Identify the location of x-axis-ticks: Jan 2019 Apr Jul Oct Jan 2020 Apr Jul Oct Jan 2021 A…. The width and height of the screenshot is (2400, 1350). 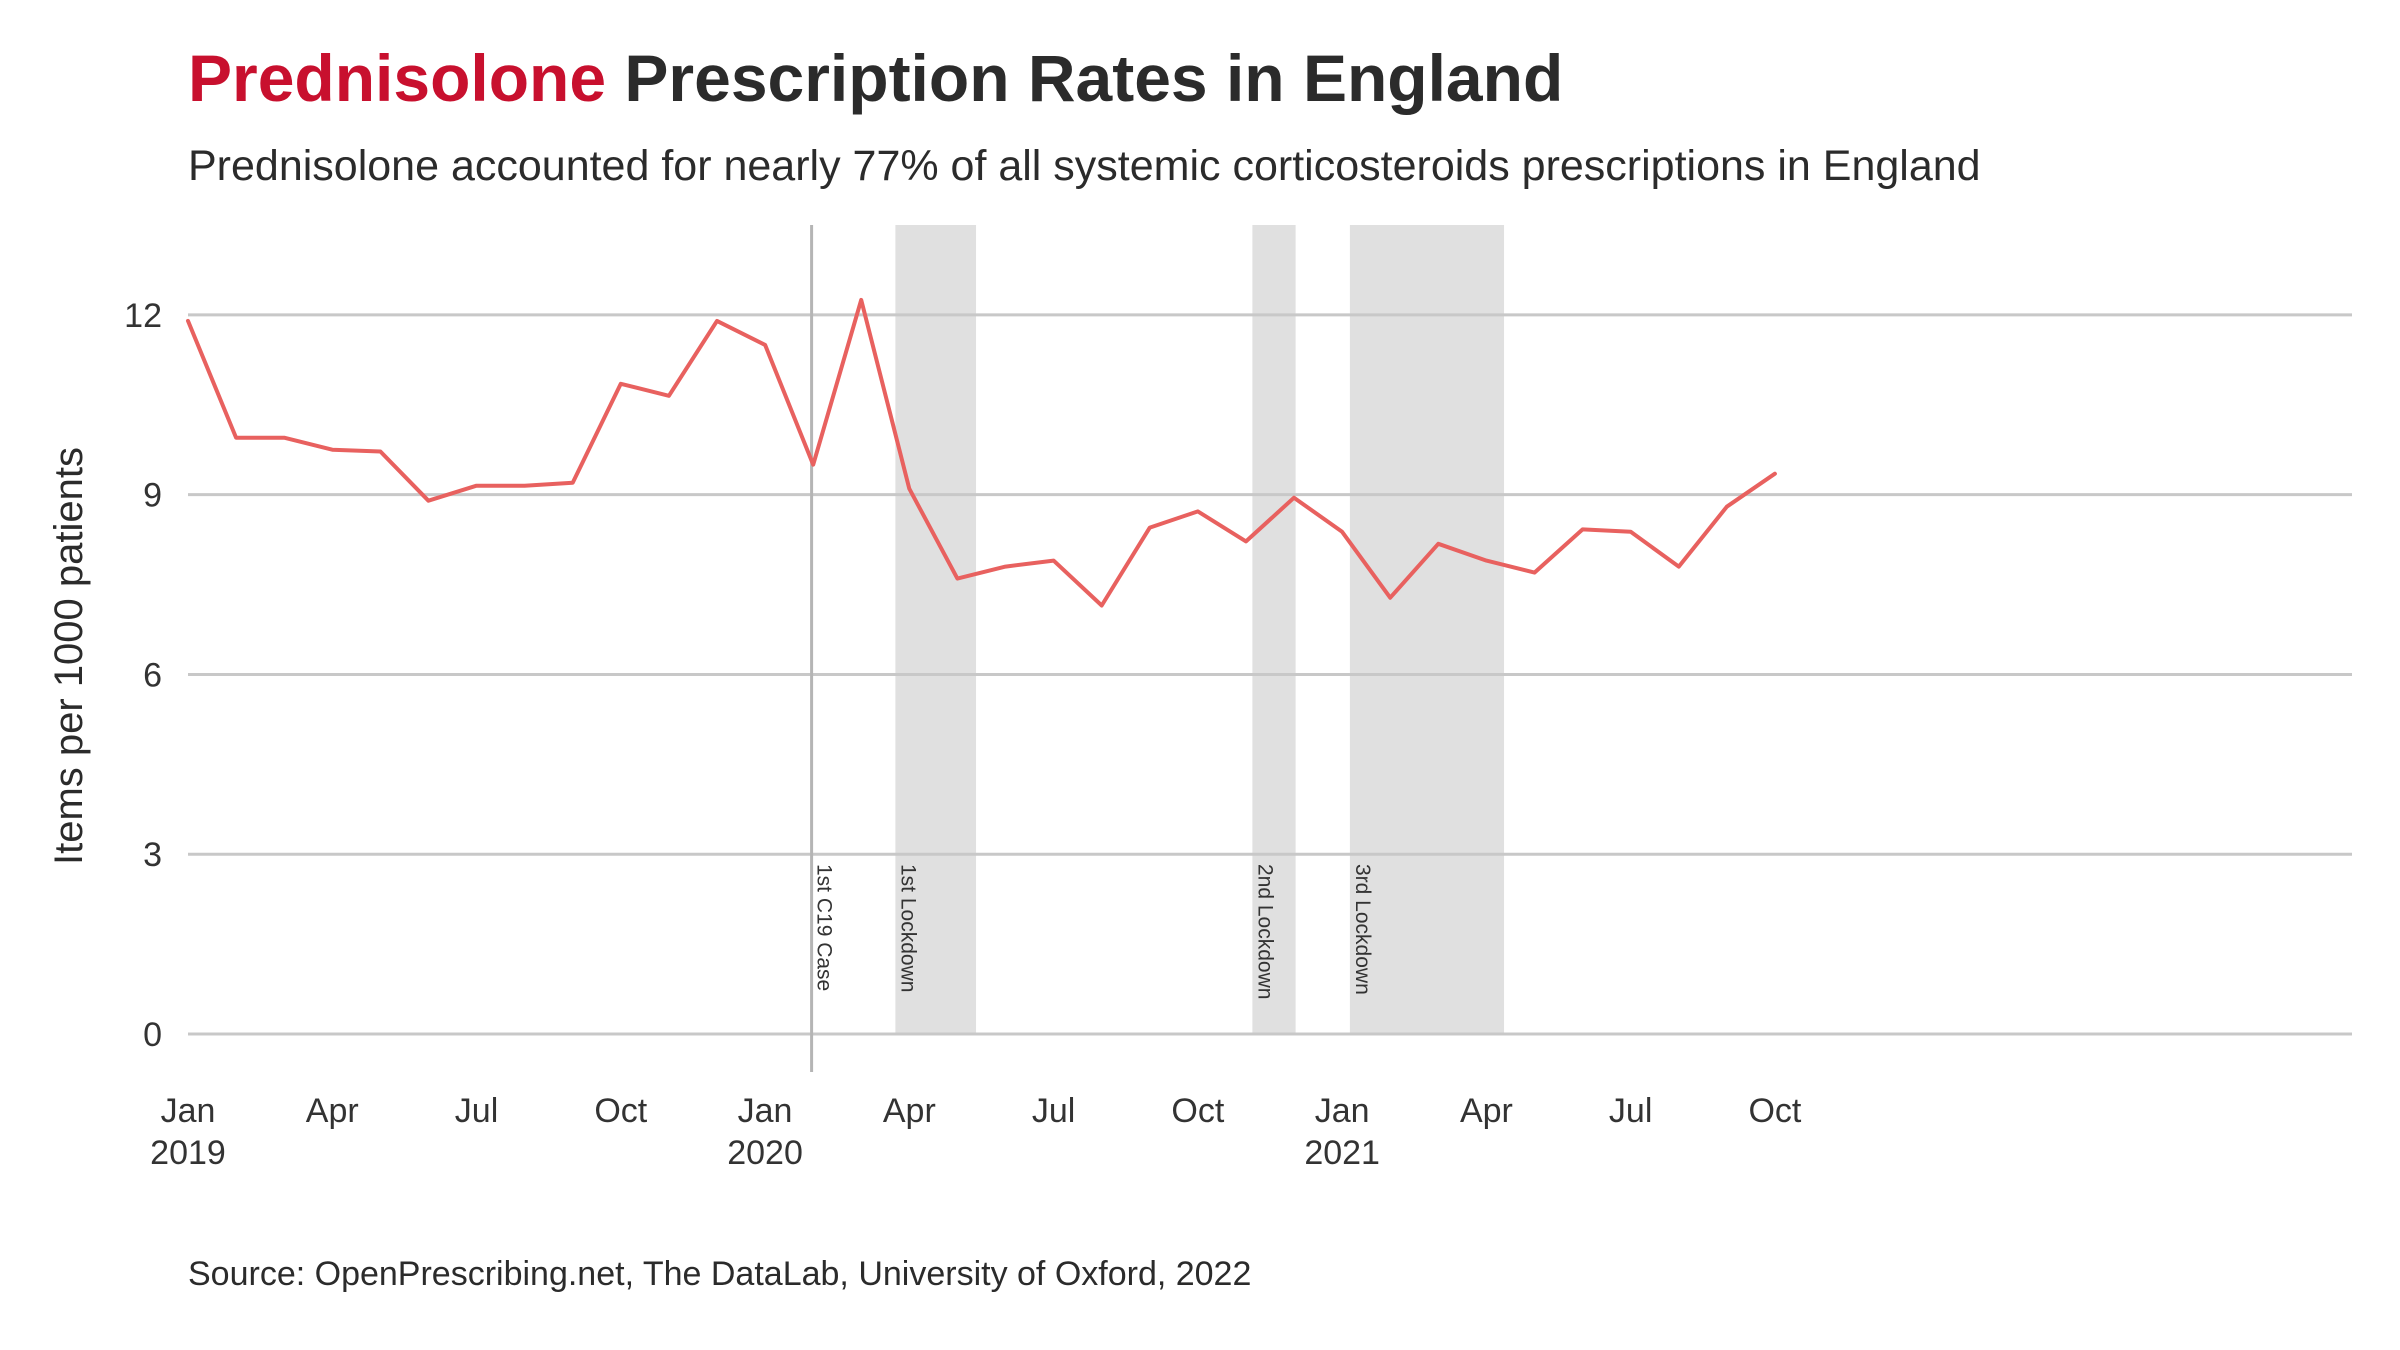
(976, 1132).